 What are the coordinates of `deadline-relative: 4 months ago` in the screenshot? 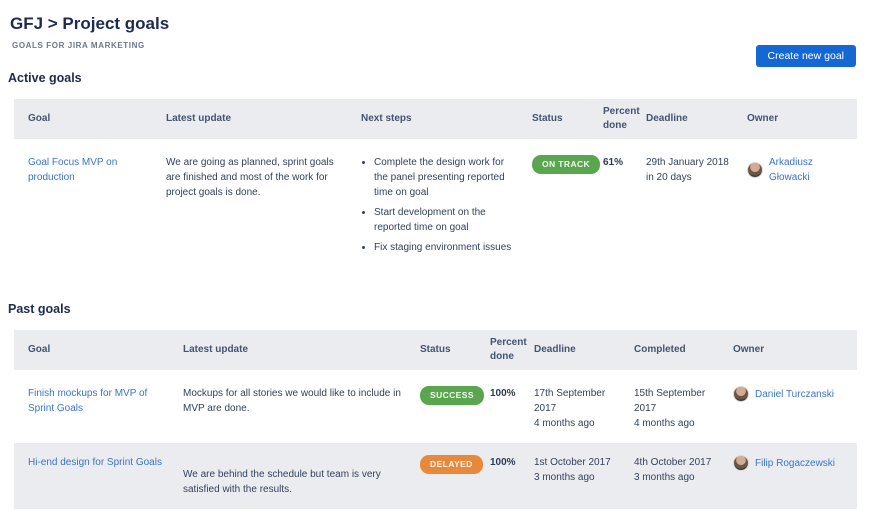 It's located at (564, 423).